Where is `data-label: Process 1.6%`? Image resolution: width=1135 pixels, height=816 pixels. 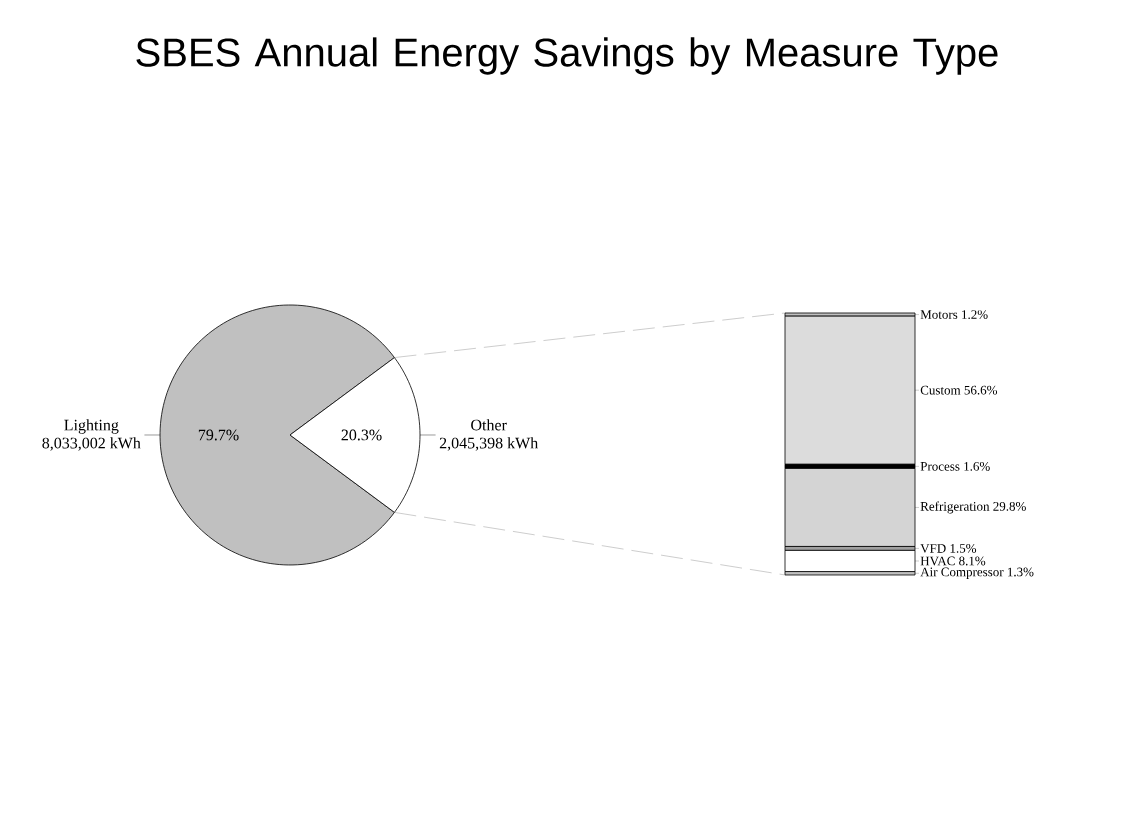
data-label: Process 1.6% is located at coordinates (955, 466).